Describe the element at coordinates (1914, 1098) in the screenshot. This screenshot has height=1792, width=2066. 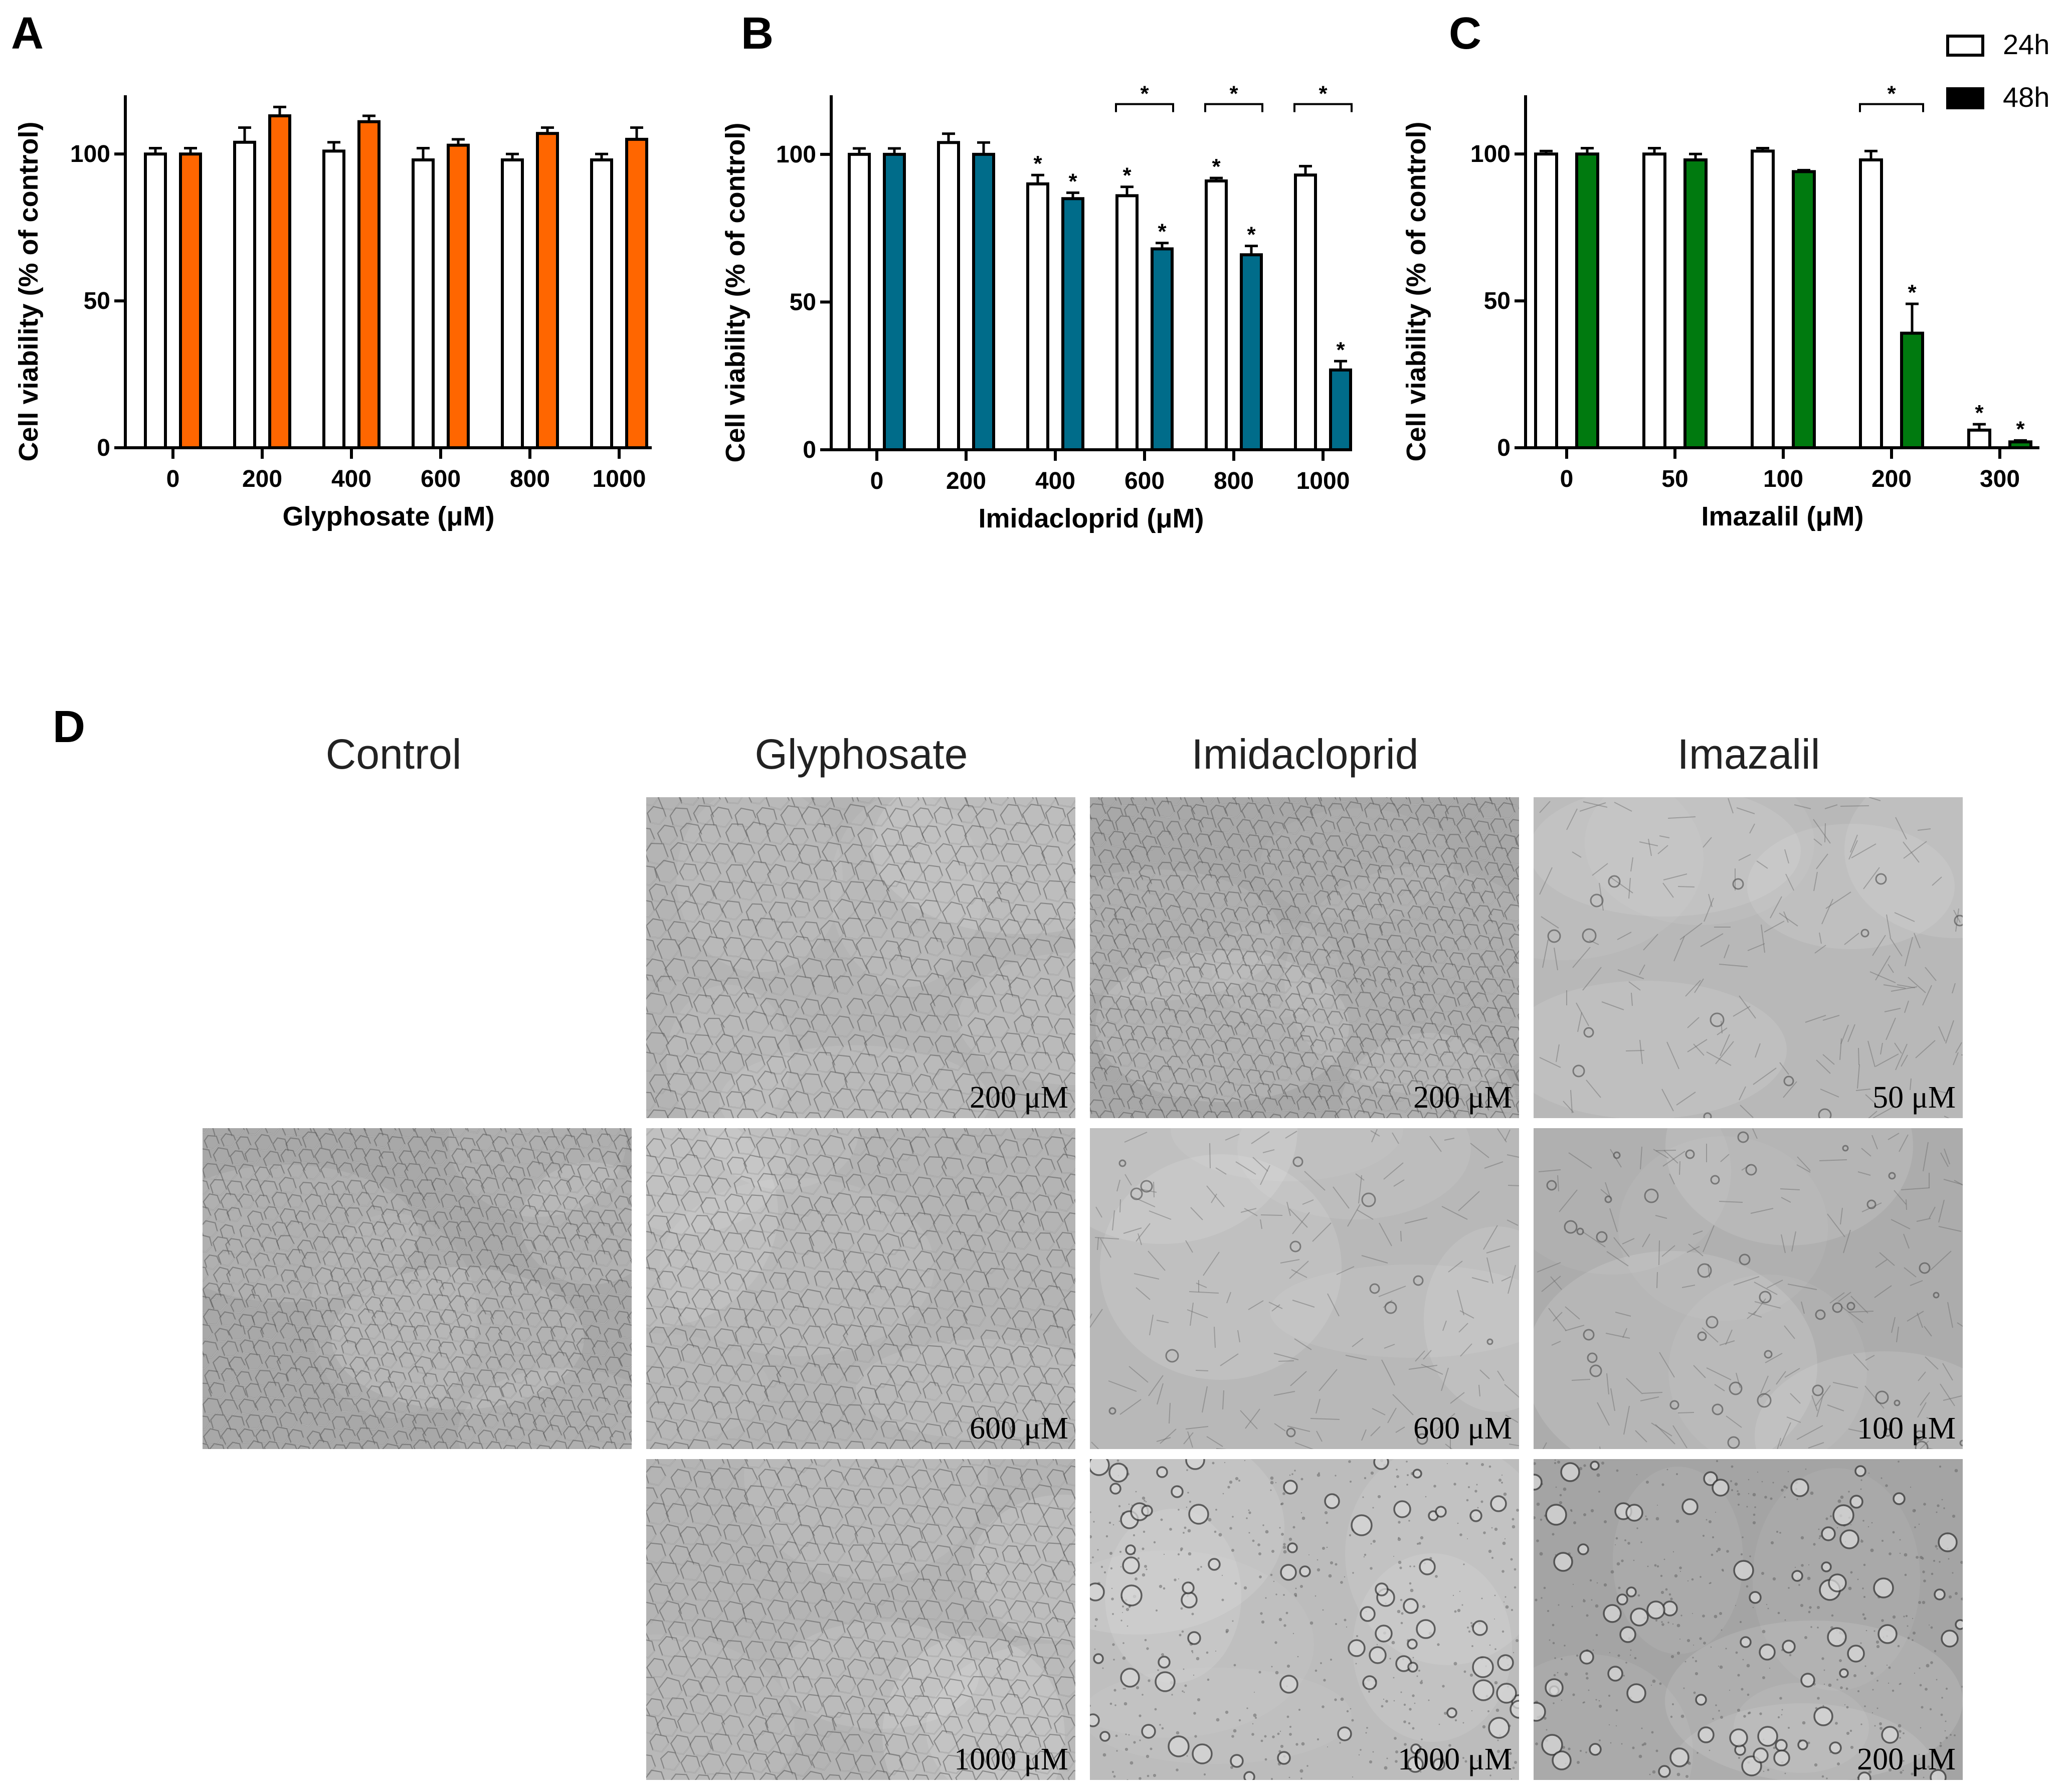
I see `concentration-label: 50 μM` at that location.